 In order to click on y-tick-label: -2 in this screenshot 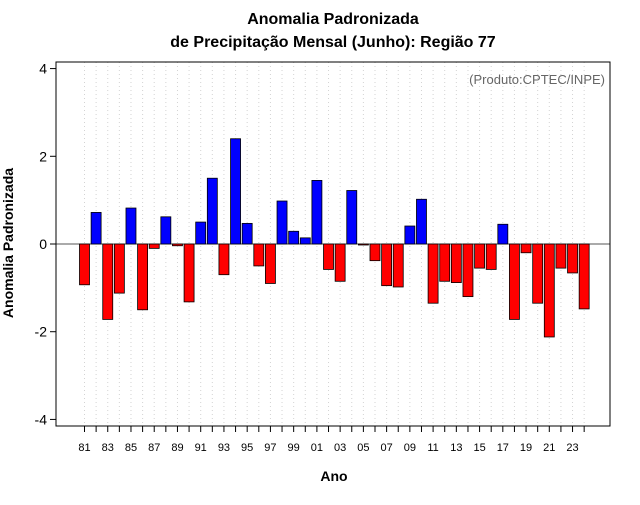, I will do `click(41, 332)`.